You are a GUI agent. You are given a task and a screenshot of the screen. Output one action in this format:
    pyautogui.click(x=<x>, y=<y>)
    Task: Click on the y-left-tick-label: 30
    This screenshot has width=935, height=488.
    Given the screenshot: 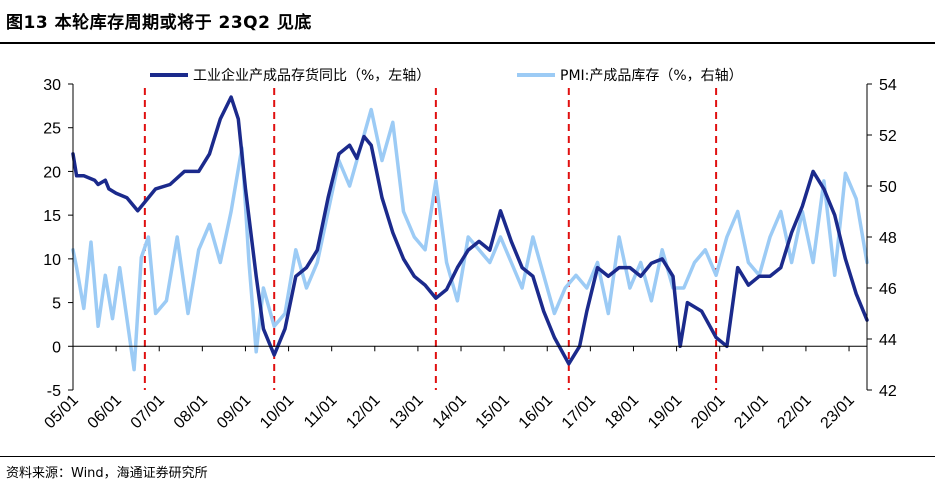 What is the action you would take?
    pyautogui.click(x=52, y=85)
    